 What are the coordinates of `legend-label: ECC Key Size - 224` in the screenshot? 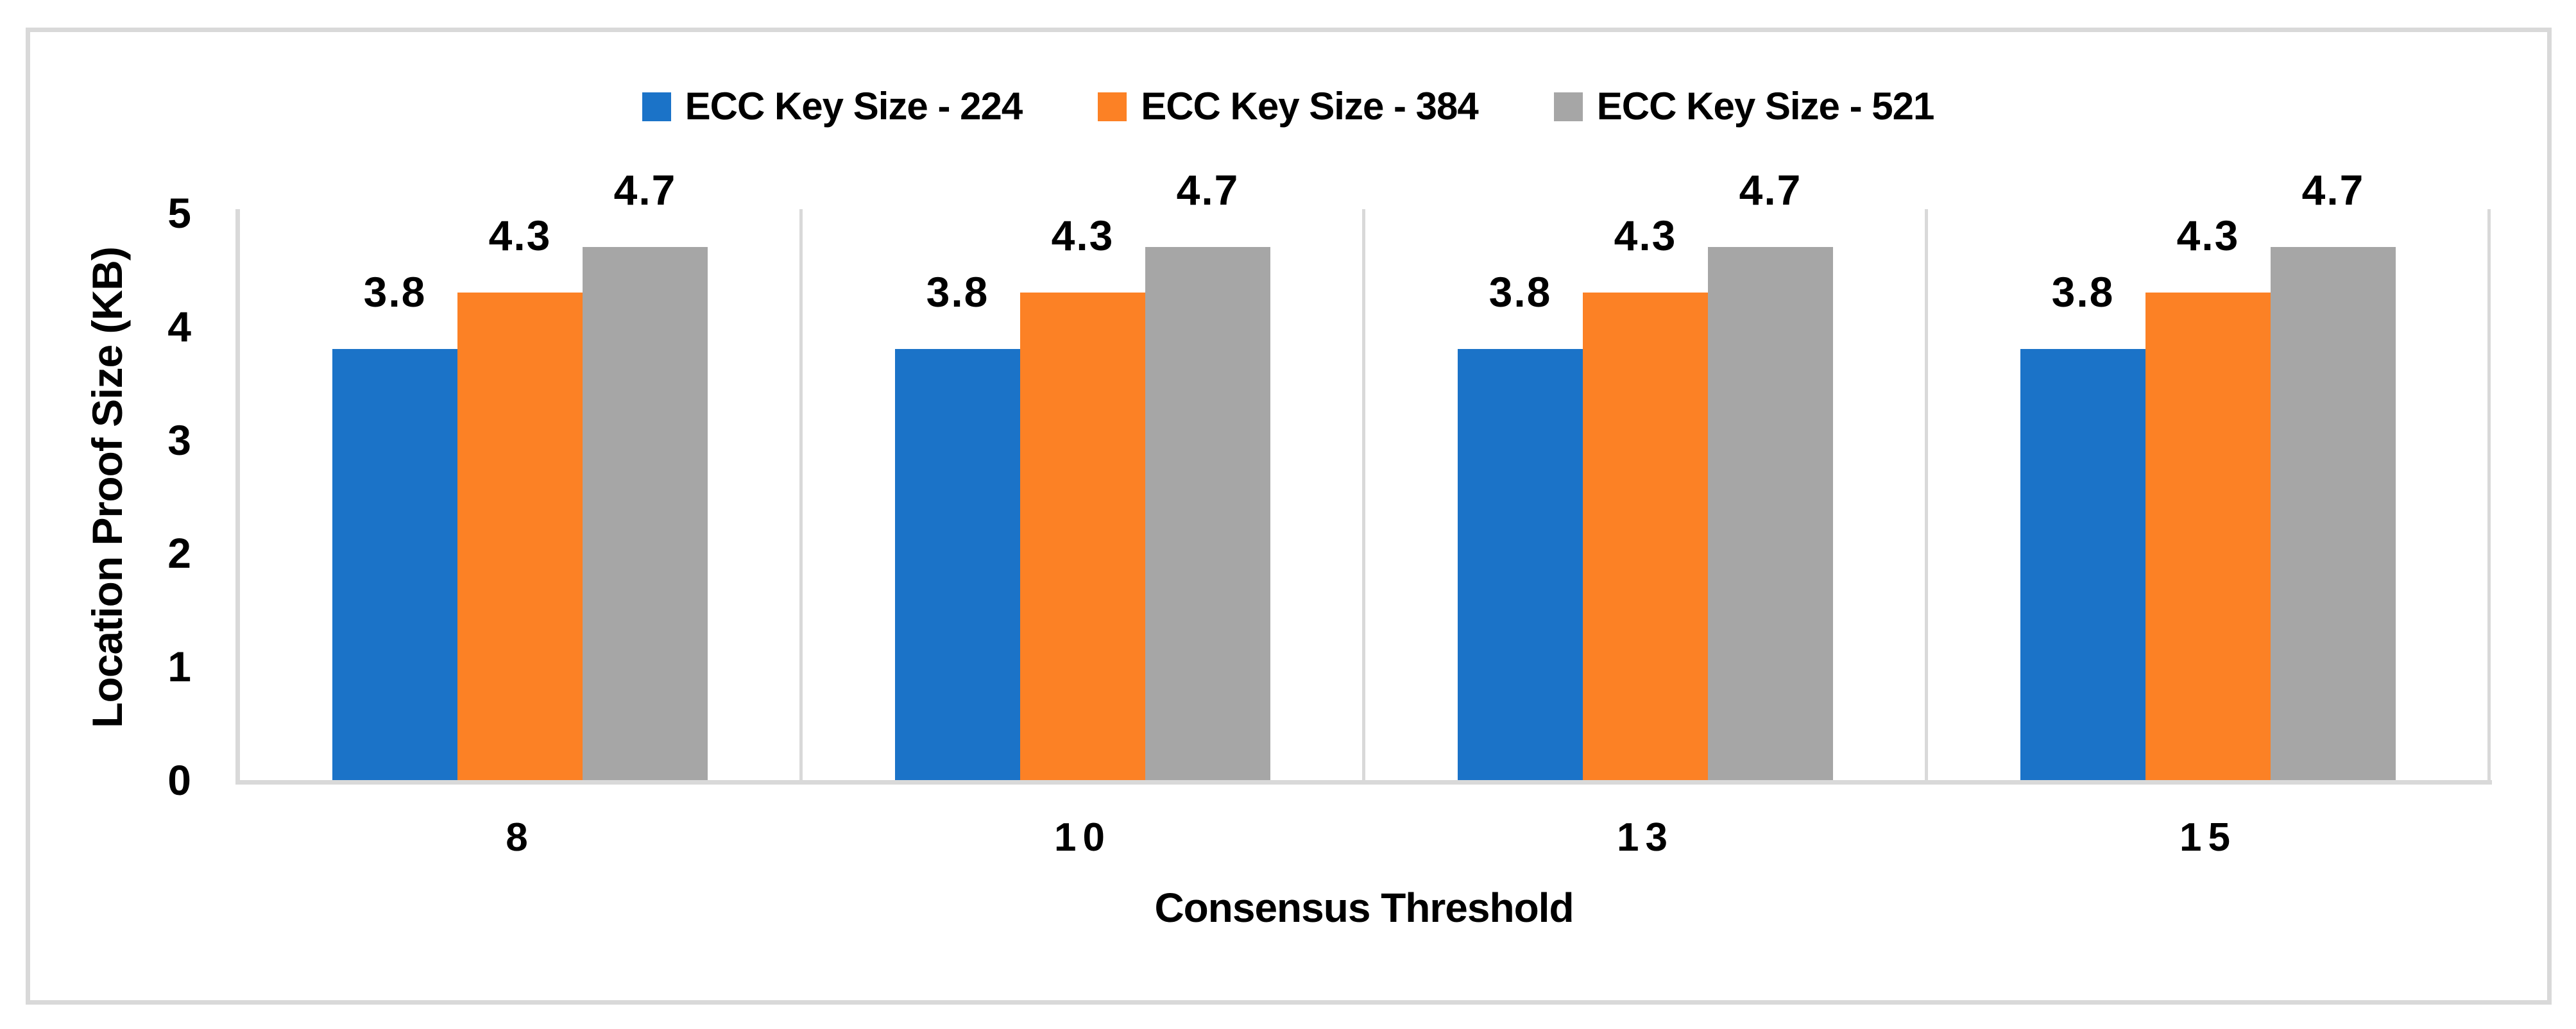 It's located at (854, 106).